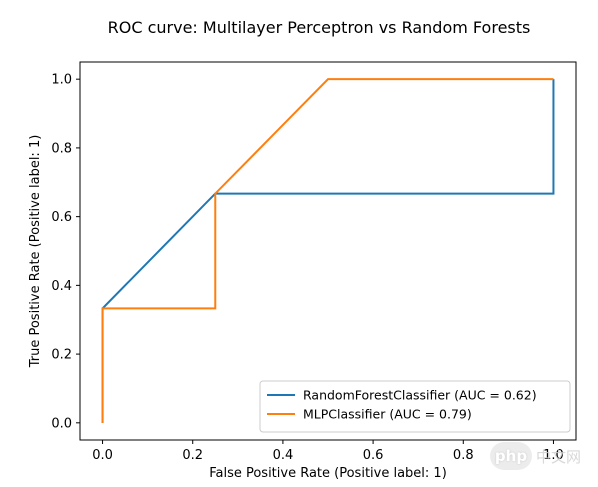 This screenshot has width=598, height=487. What do you see at coordinates (61, 148) in the screenshot?
I see `y-tick-label: 0.8` at bounding box center [61, 148].